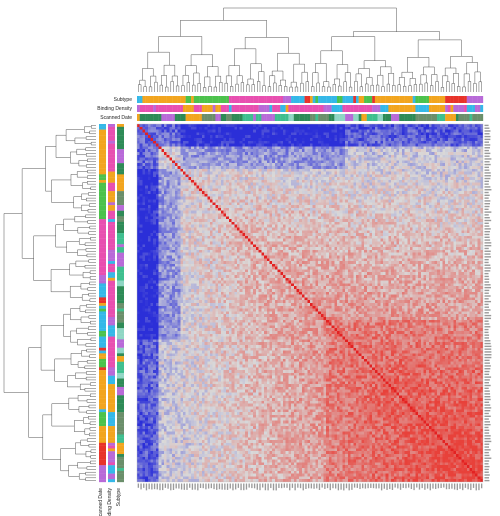 The image size is (500, 516). Describe the element at coordinates (310, 49) in the screenshot. I see `column-dendrogram` at that location.